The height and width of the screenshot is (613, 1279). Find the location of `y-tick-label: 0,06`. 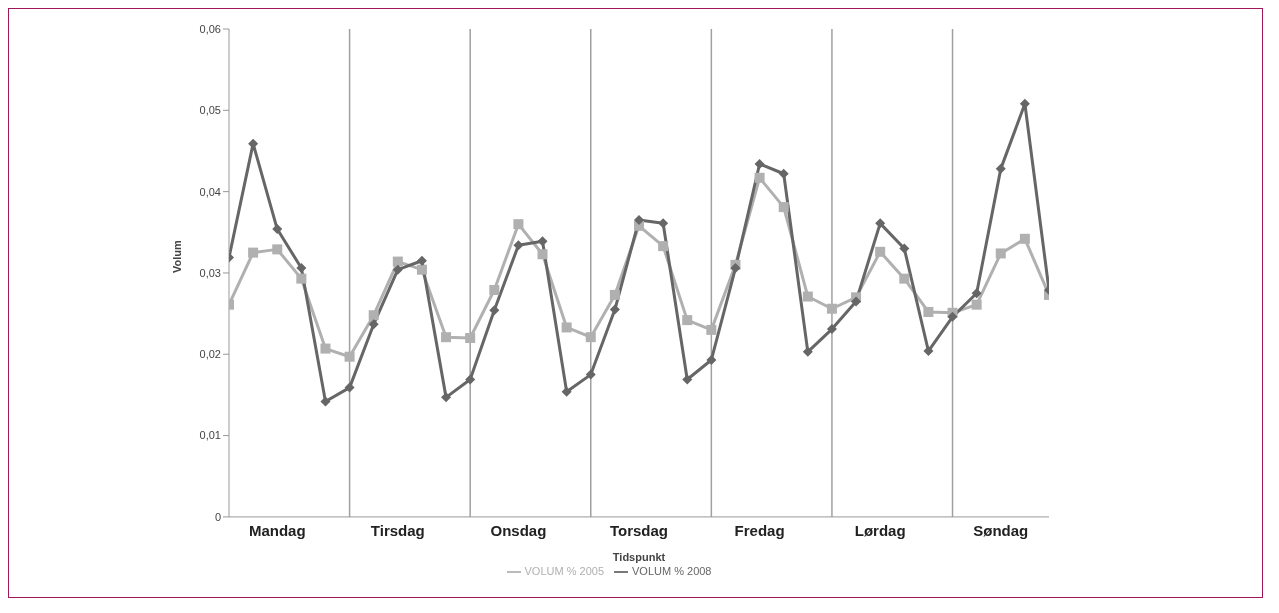

y-tick-label: 0,06 is located at coordinates (210, 28).